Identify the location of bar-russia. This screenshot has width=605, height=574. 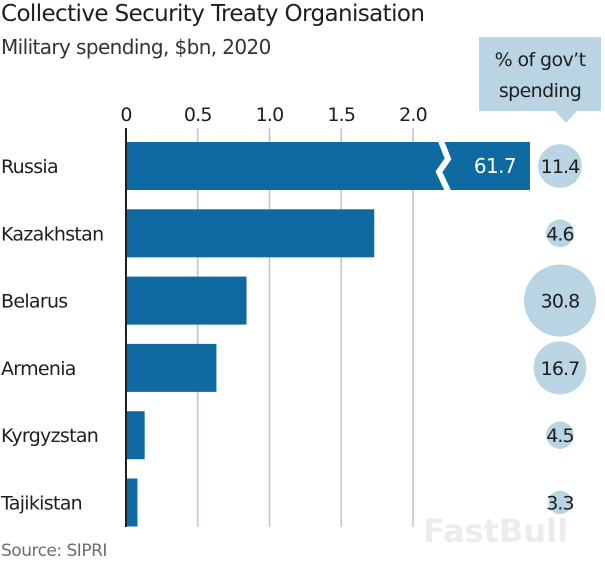
(328, 166).